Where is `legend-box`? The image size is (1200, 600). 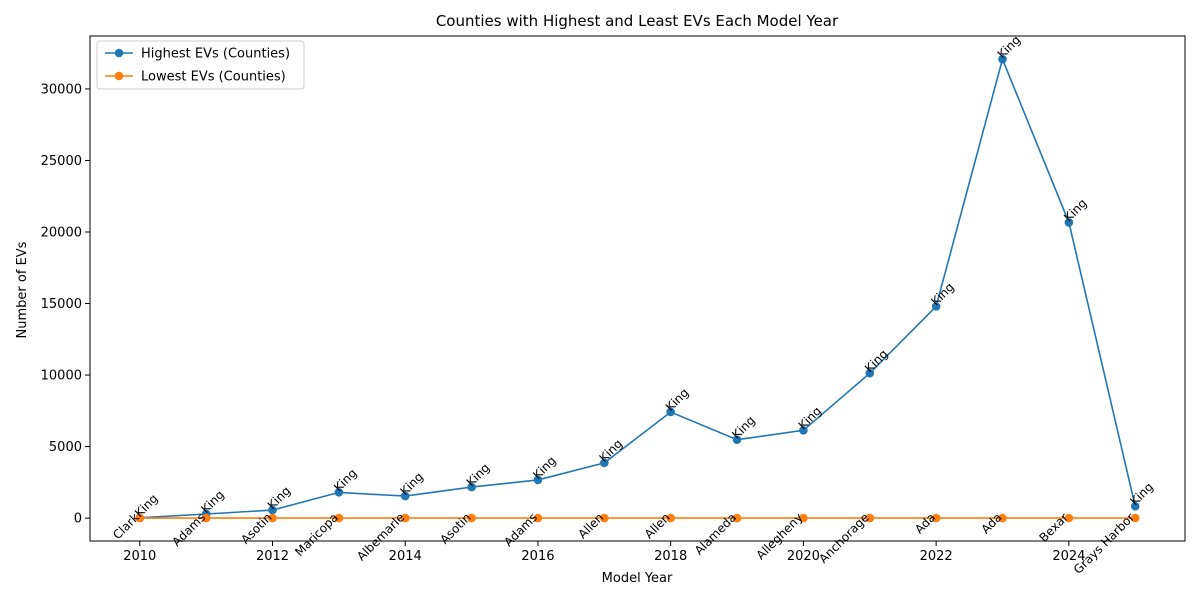
legend-box is located at coordinates (200, 65).